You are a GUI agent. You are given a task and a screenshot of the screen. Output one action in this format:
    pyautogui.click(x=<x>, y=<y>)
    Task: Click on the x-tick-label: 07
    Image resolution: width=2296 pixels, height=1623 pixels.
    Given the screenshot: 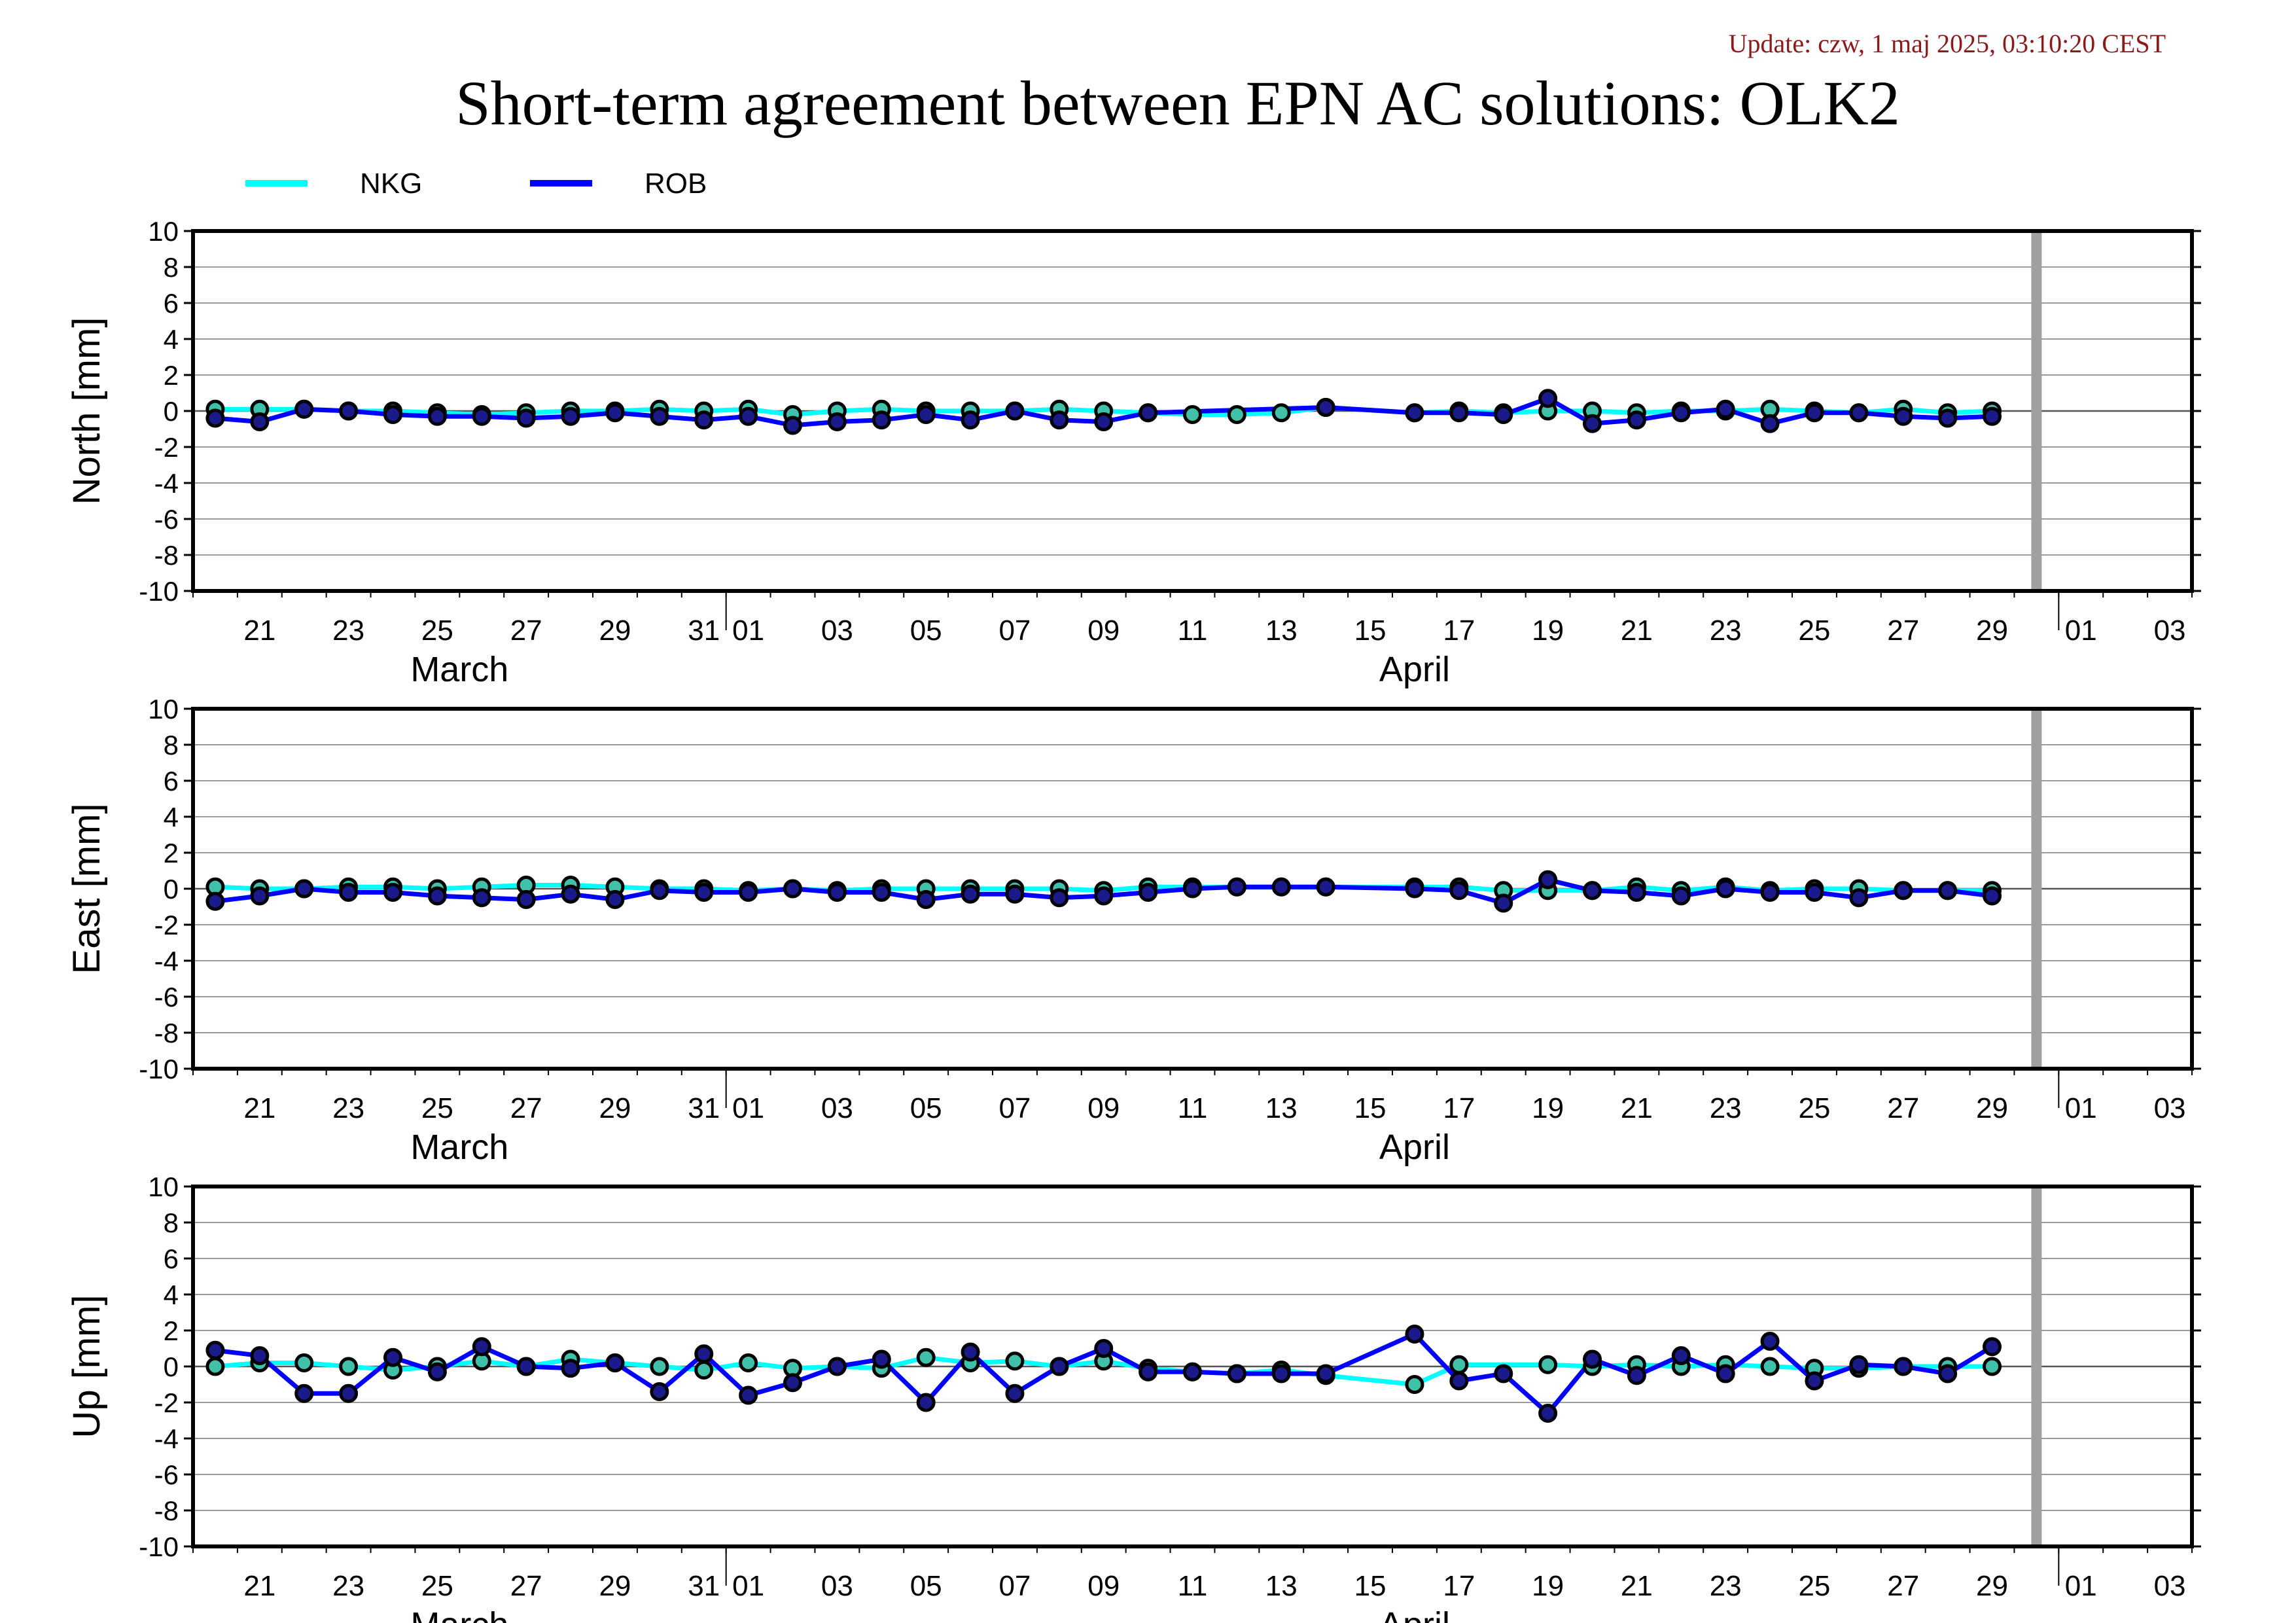 What is the action you would take?
    pyautogui.click(x=1014, y=1108)
    